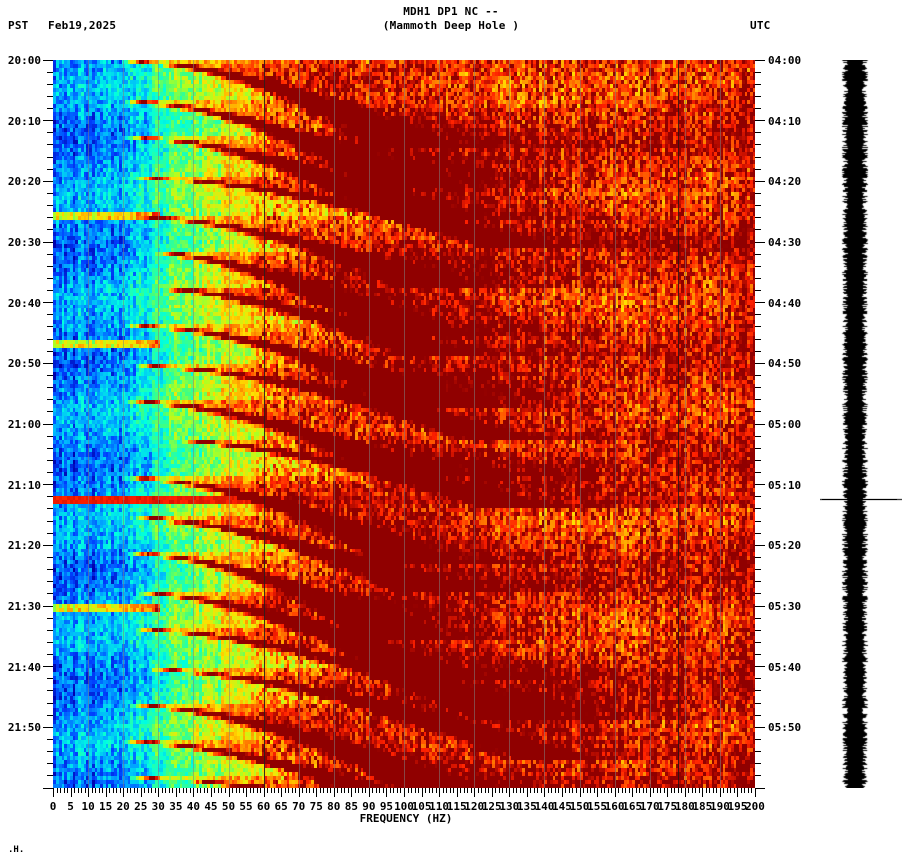 This screenshot has height=864, width=902. What do you see at coordinates (24, 728) in the screenshot?
I see `left-time-tick-label: 21:50` at bounding box center [24, 728].